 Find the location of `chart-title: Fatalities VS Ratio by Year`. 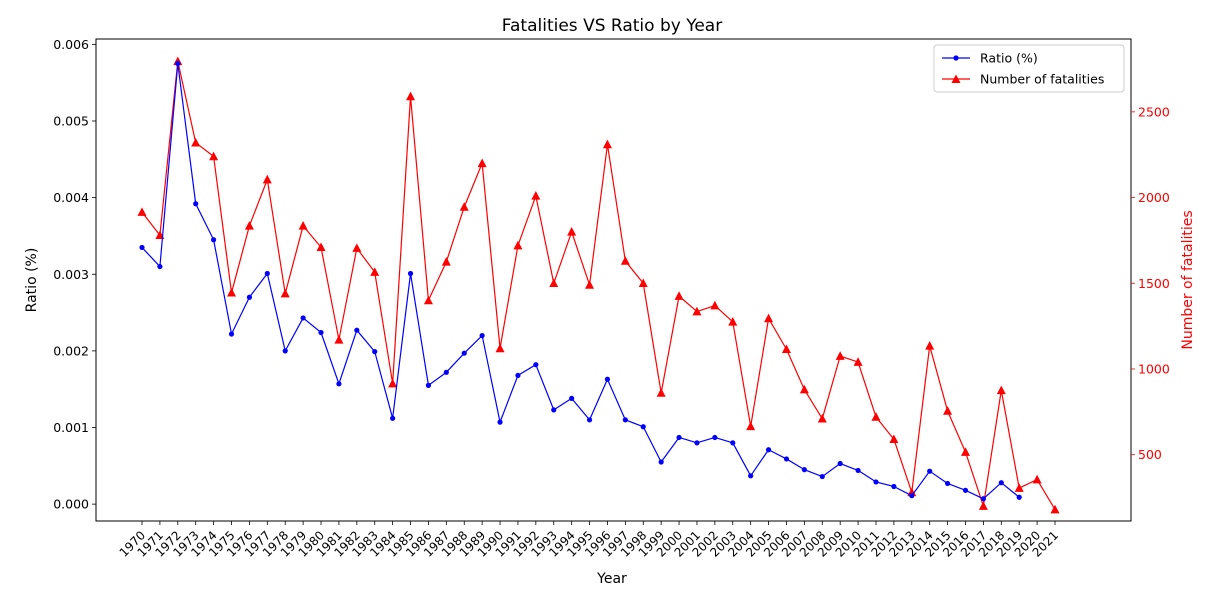

chart-title: Fatalities VS Ratio by Year is located at coordinates (612, 26).